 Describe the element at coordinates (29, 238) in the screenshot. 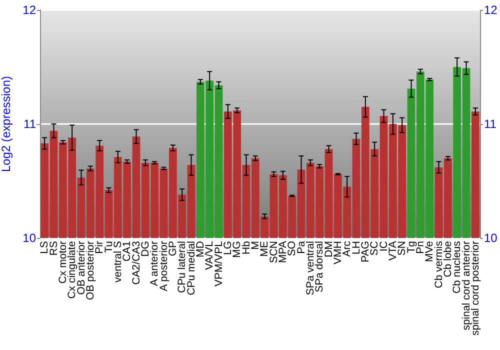

I see `y-tick-label: 10` at that location.